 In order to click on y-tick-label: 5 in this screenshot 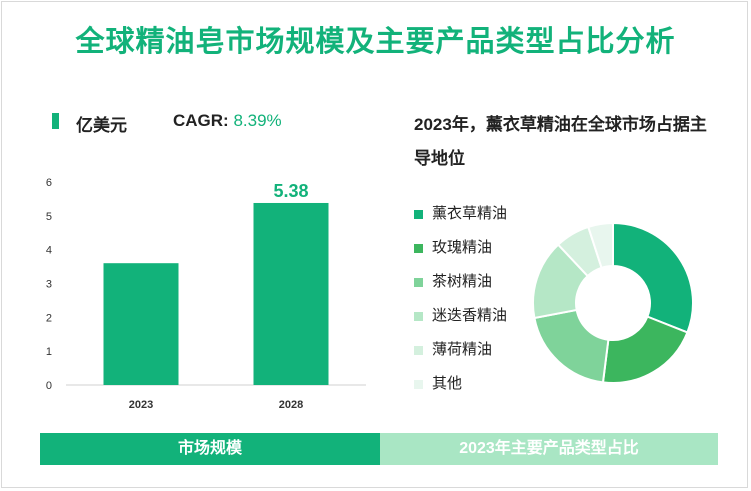, I will do `click(49, 217)`.